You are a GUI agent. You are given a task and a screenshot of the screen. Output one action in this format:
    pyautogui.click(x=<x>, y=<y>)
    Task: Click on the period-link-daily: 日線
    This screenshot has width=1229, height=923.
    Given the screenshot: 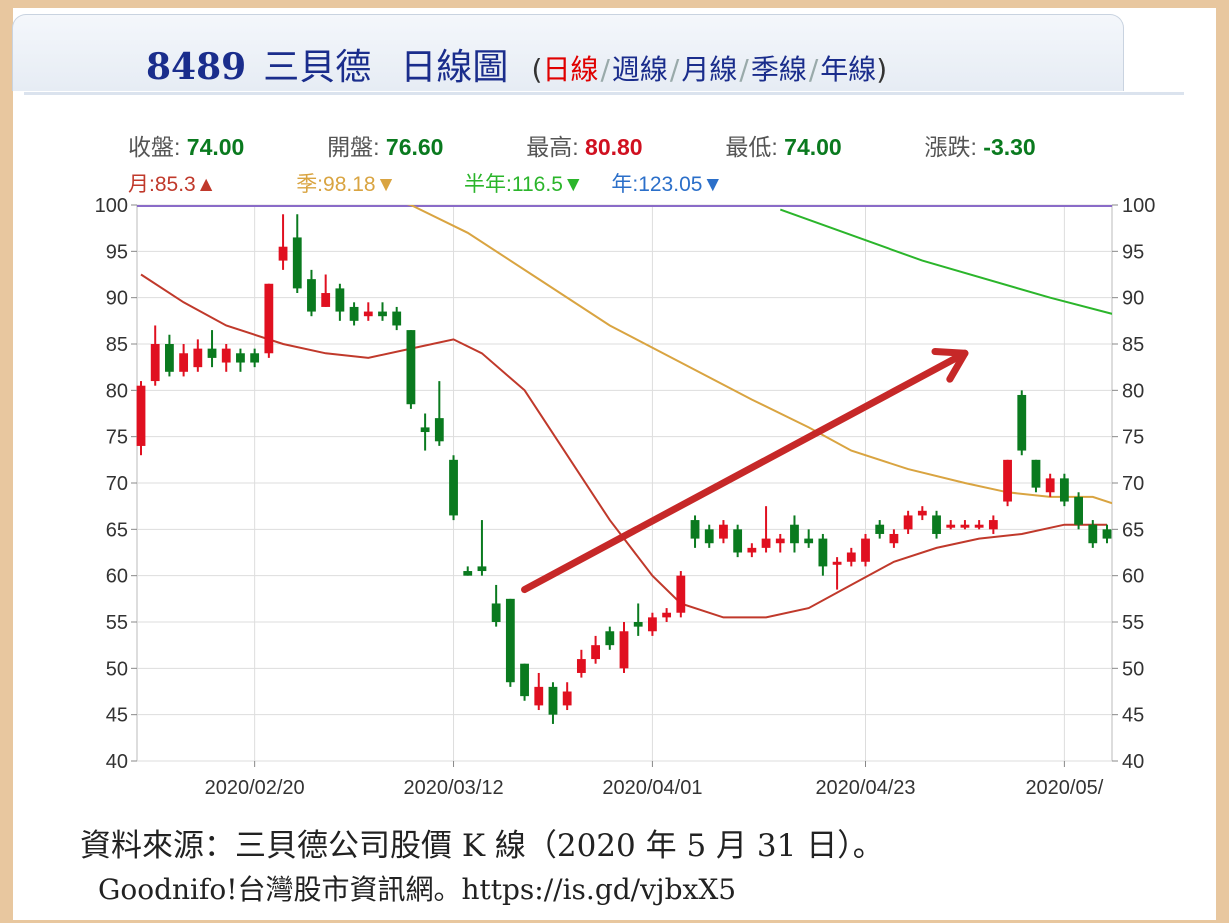 What is the action you would take?
    pyautogui.click(x=570, y=69)
    